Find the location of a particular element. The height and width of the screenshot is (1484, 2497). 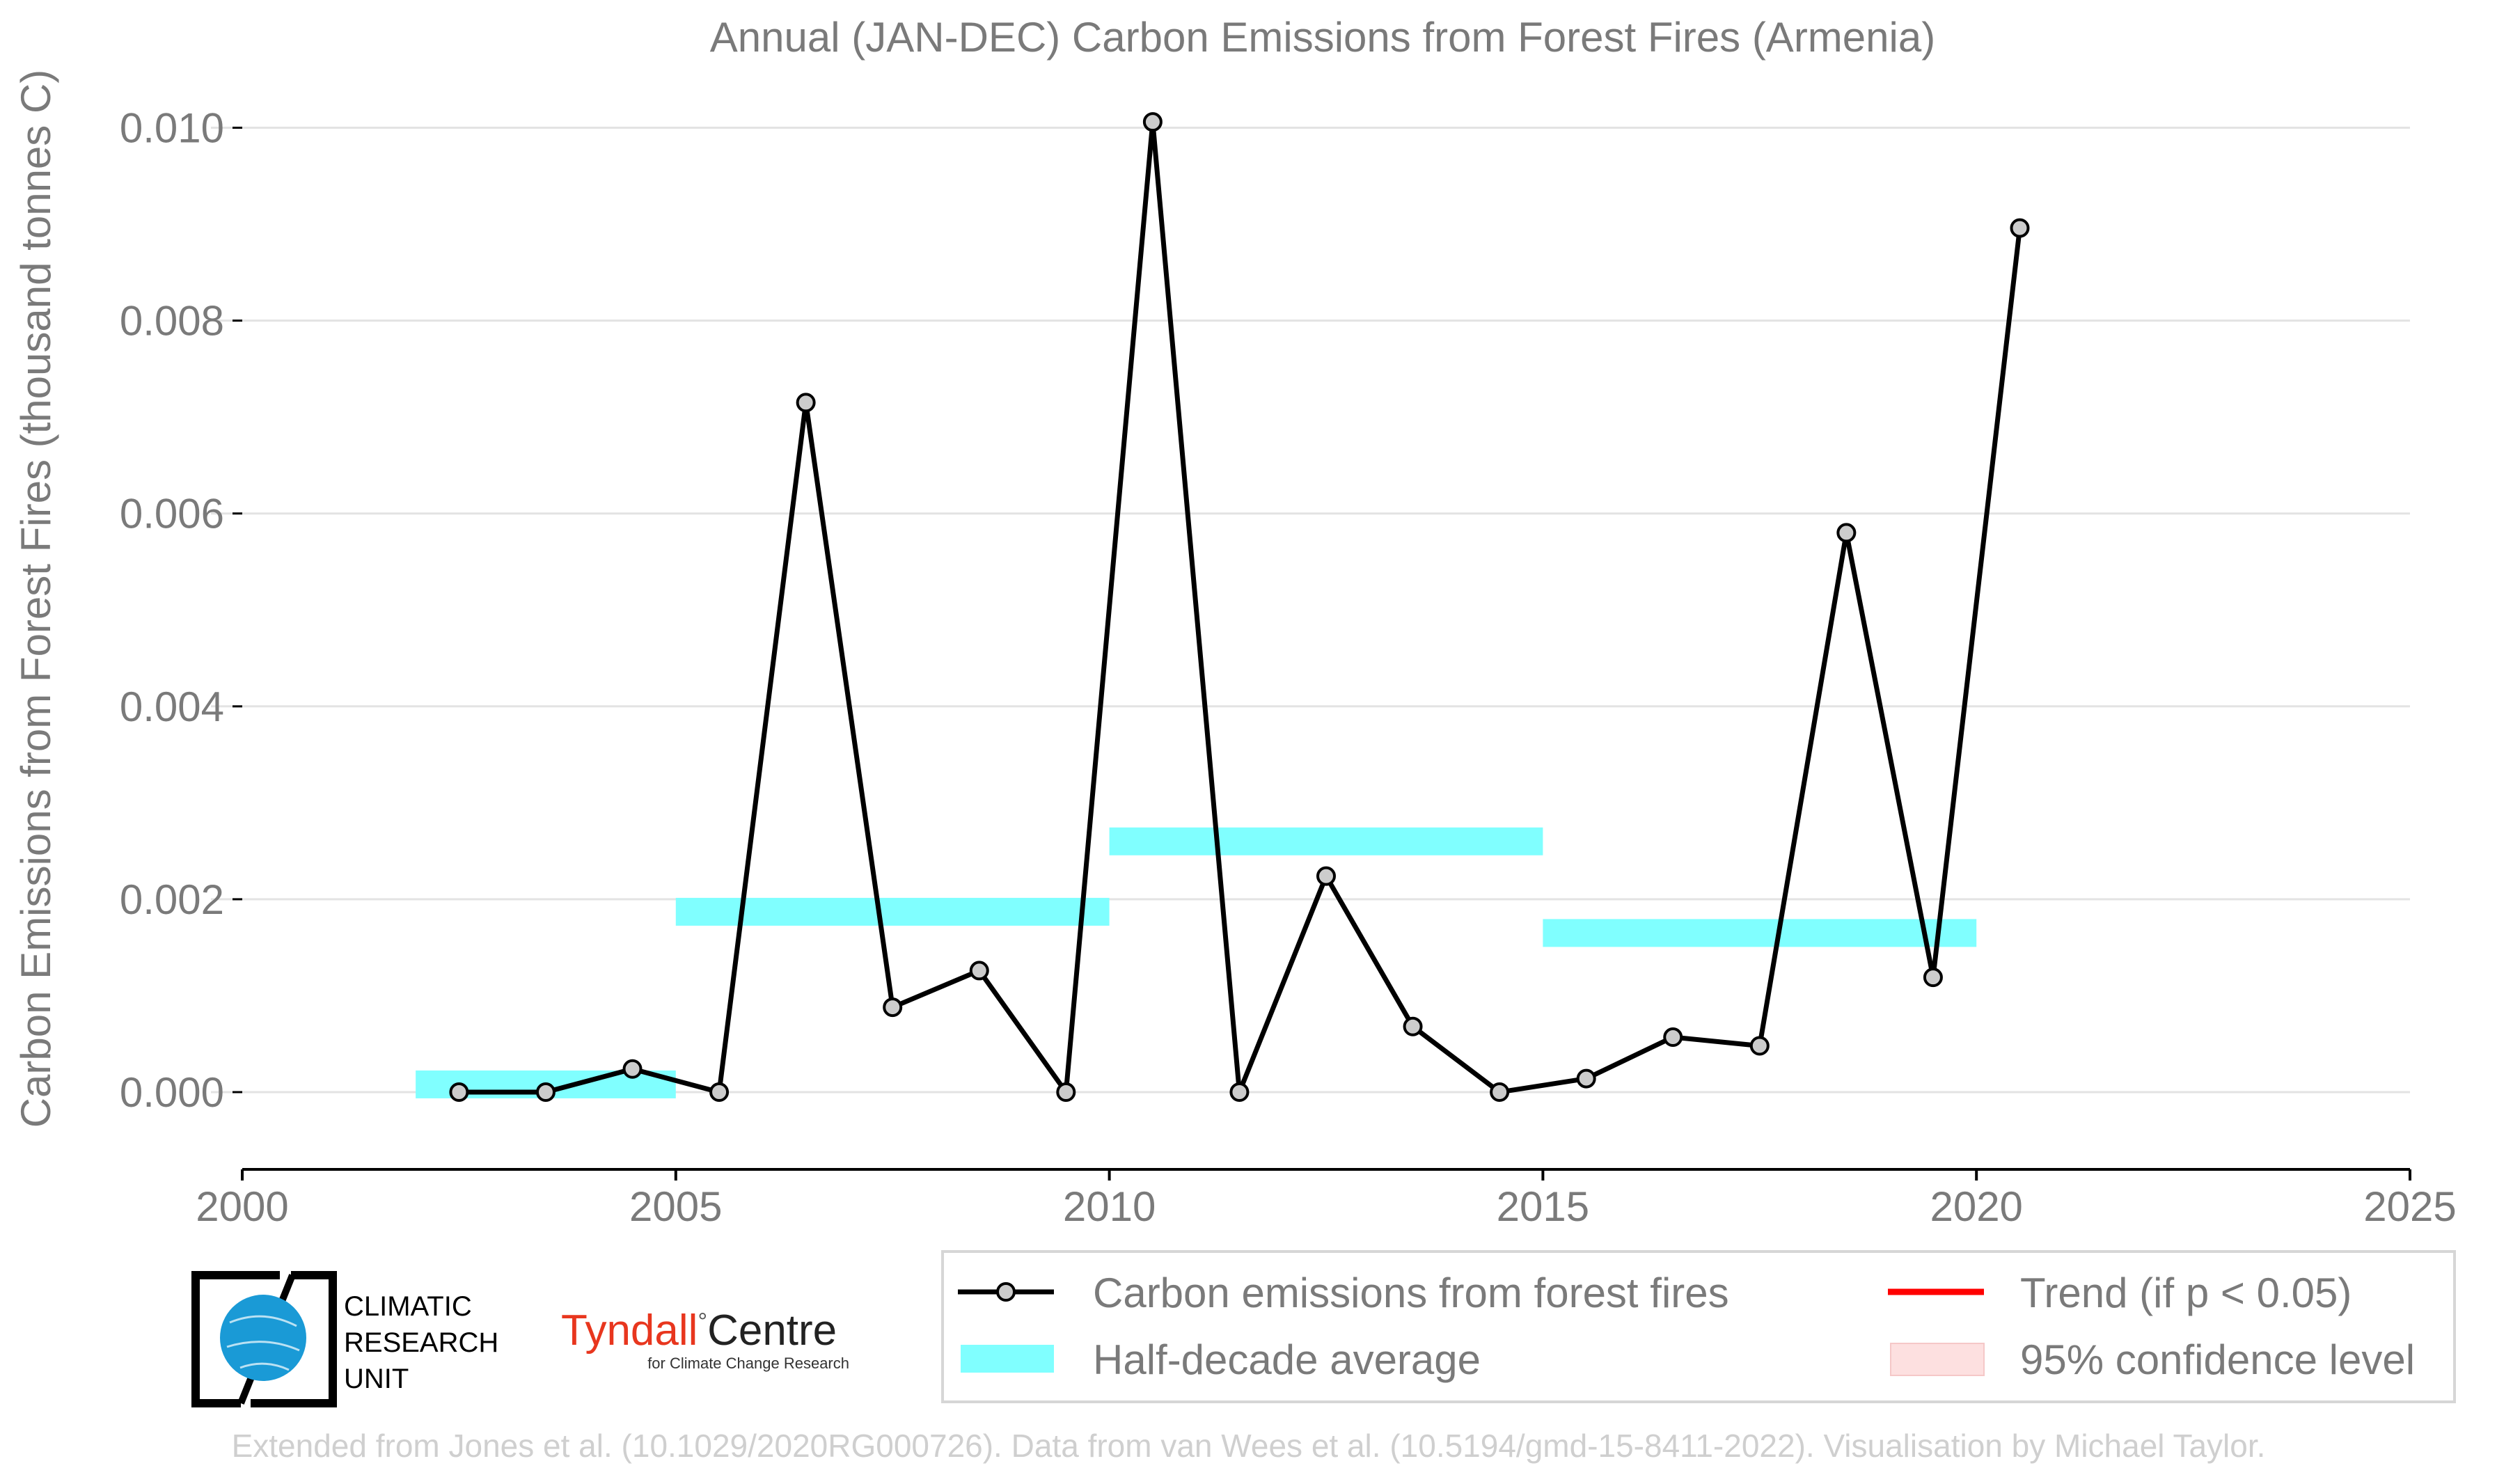

globe-icon is located at coordinates (263, 1338).